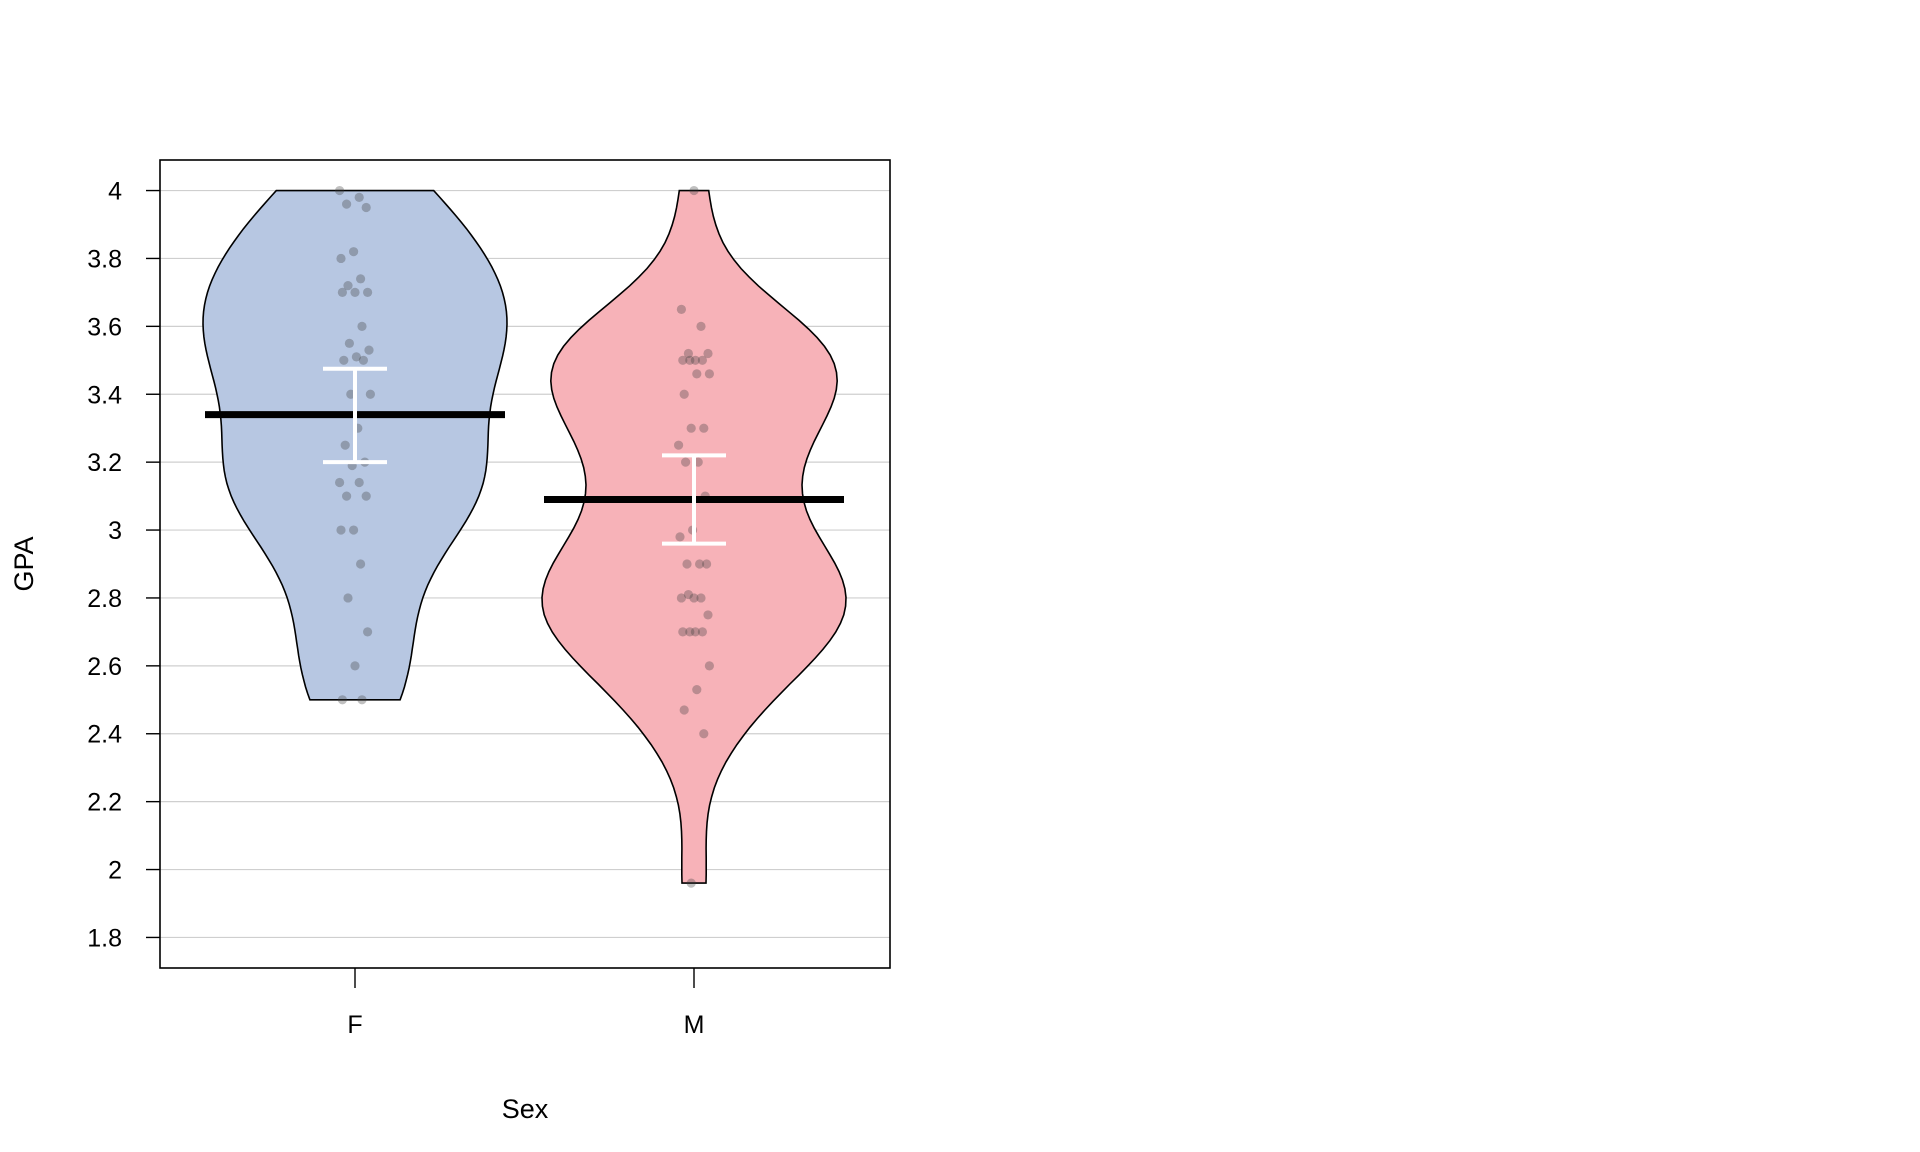 This screenshot has height=1152, width=1920. I want to click on y-tick-label: 3.4, so click(104, 395).